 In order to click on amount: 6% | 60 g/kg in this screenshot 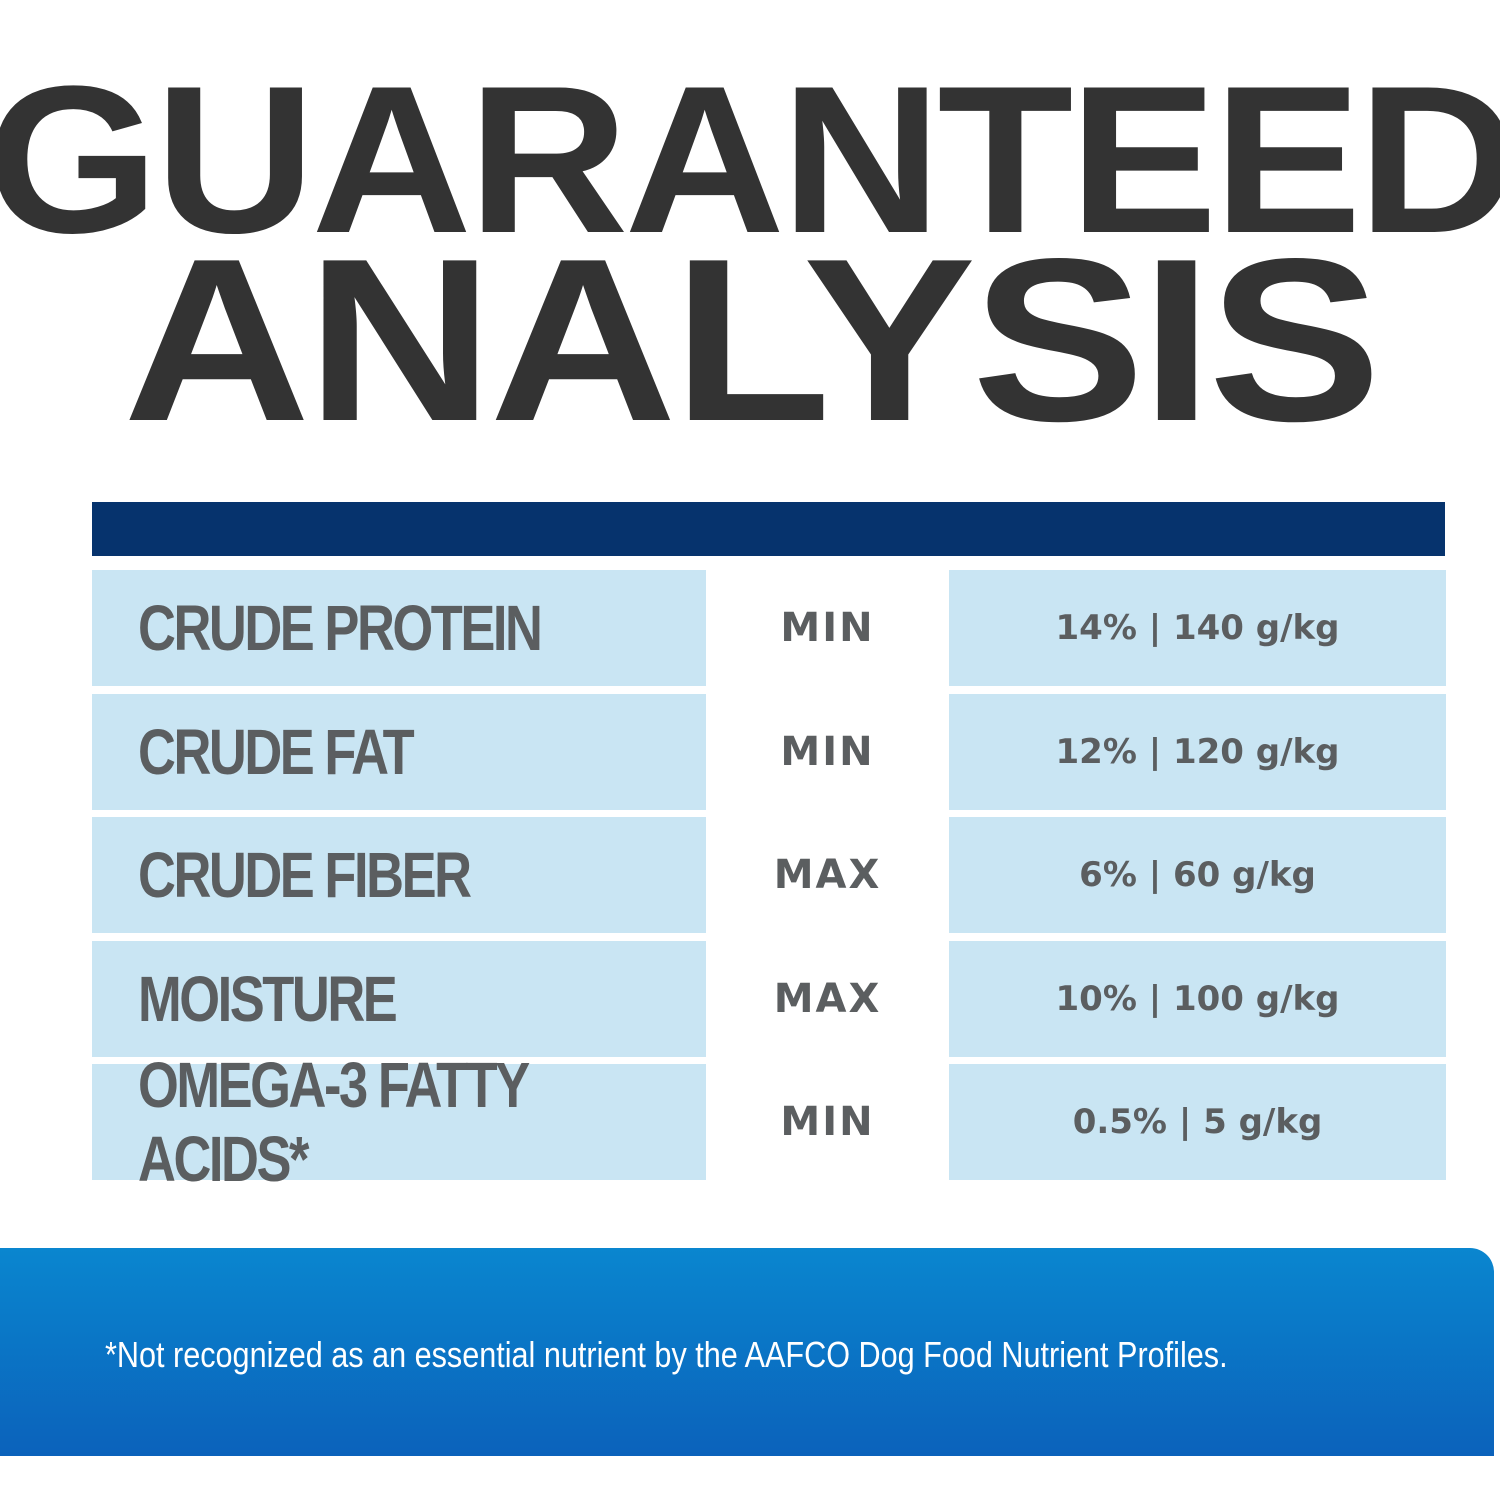, I will do `click(1197, 875)`.